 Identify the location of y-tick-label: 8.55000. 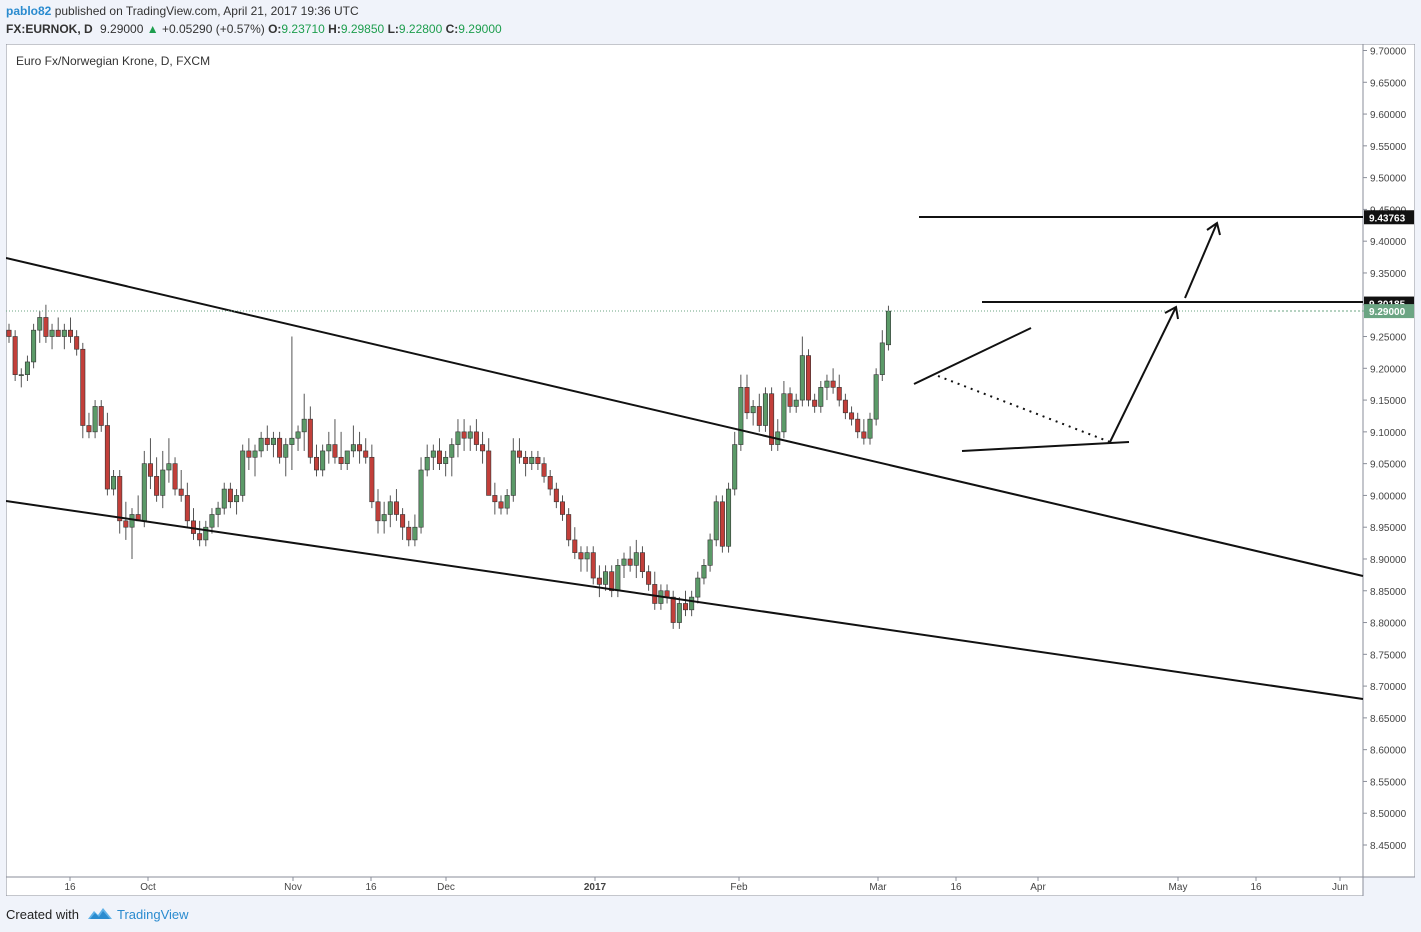
(1388, 782).